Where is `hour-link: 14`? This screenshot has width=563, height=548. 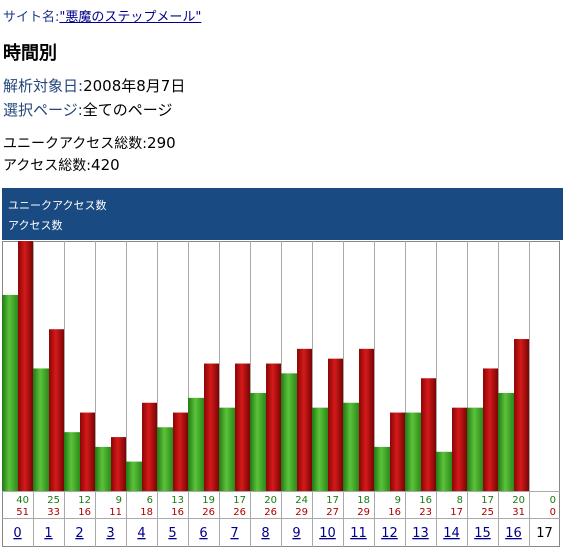 hour-link: 14 is located at coordinates (451, 533).